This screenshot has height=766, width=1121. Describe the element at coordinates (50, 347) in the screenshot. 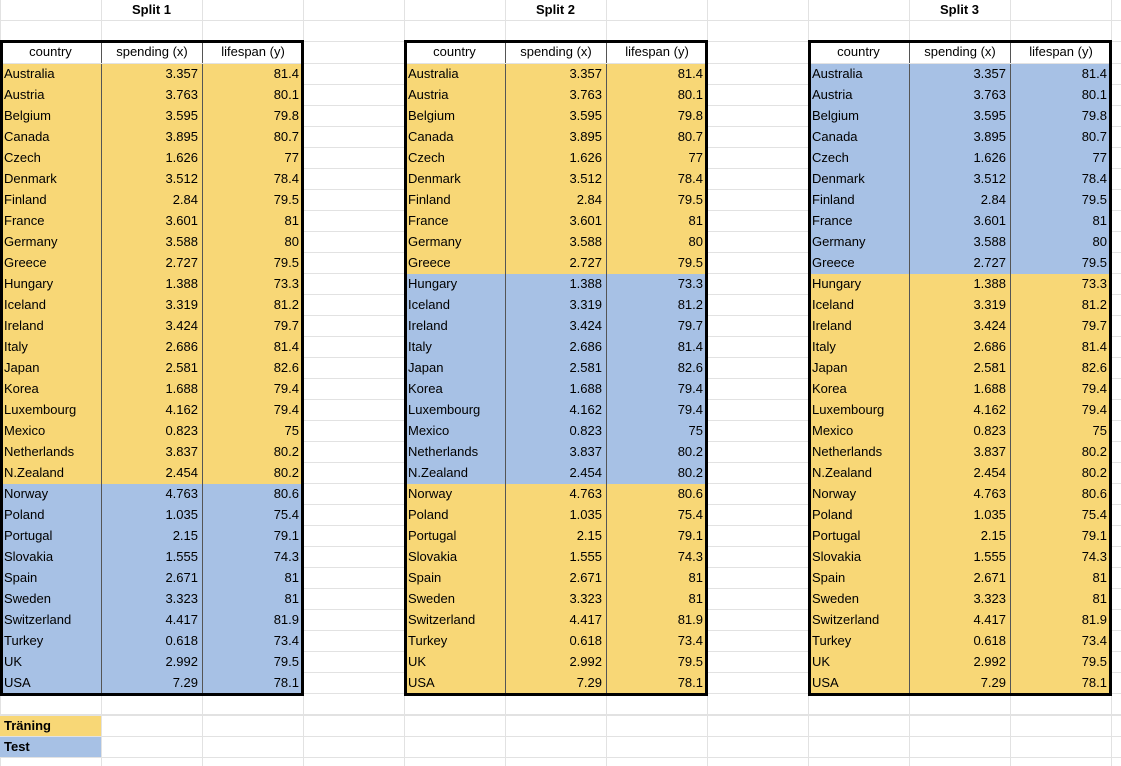

I see `table-cell-country: Italy` at that location.